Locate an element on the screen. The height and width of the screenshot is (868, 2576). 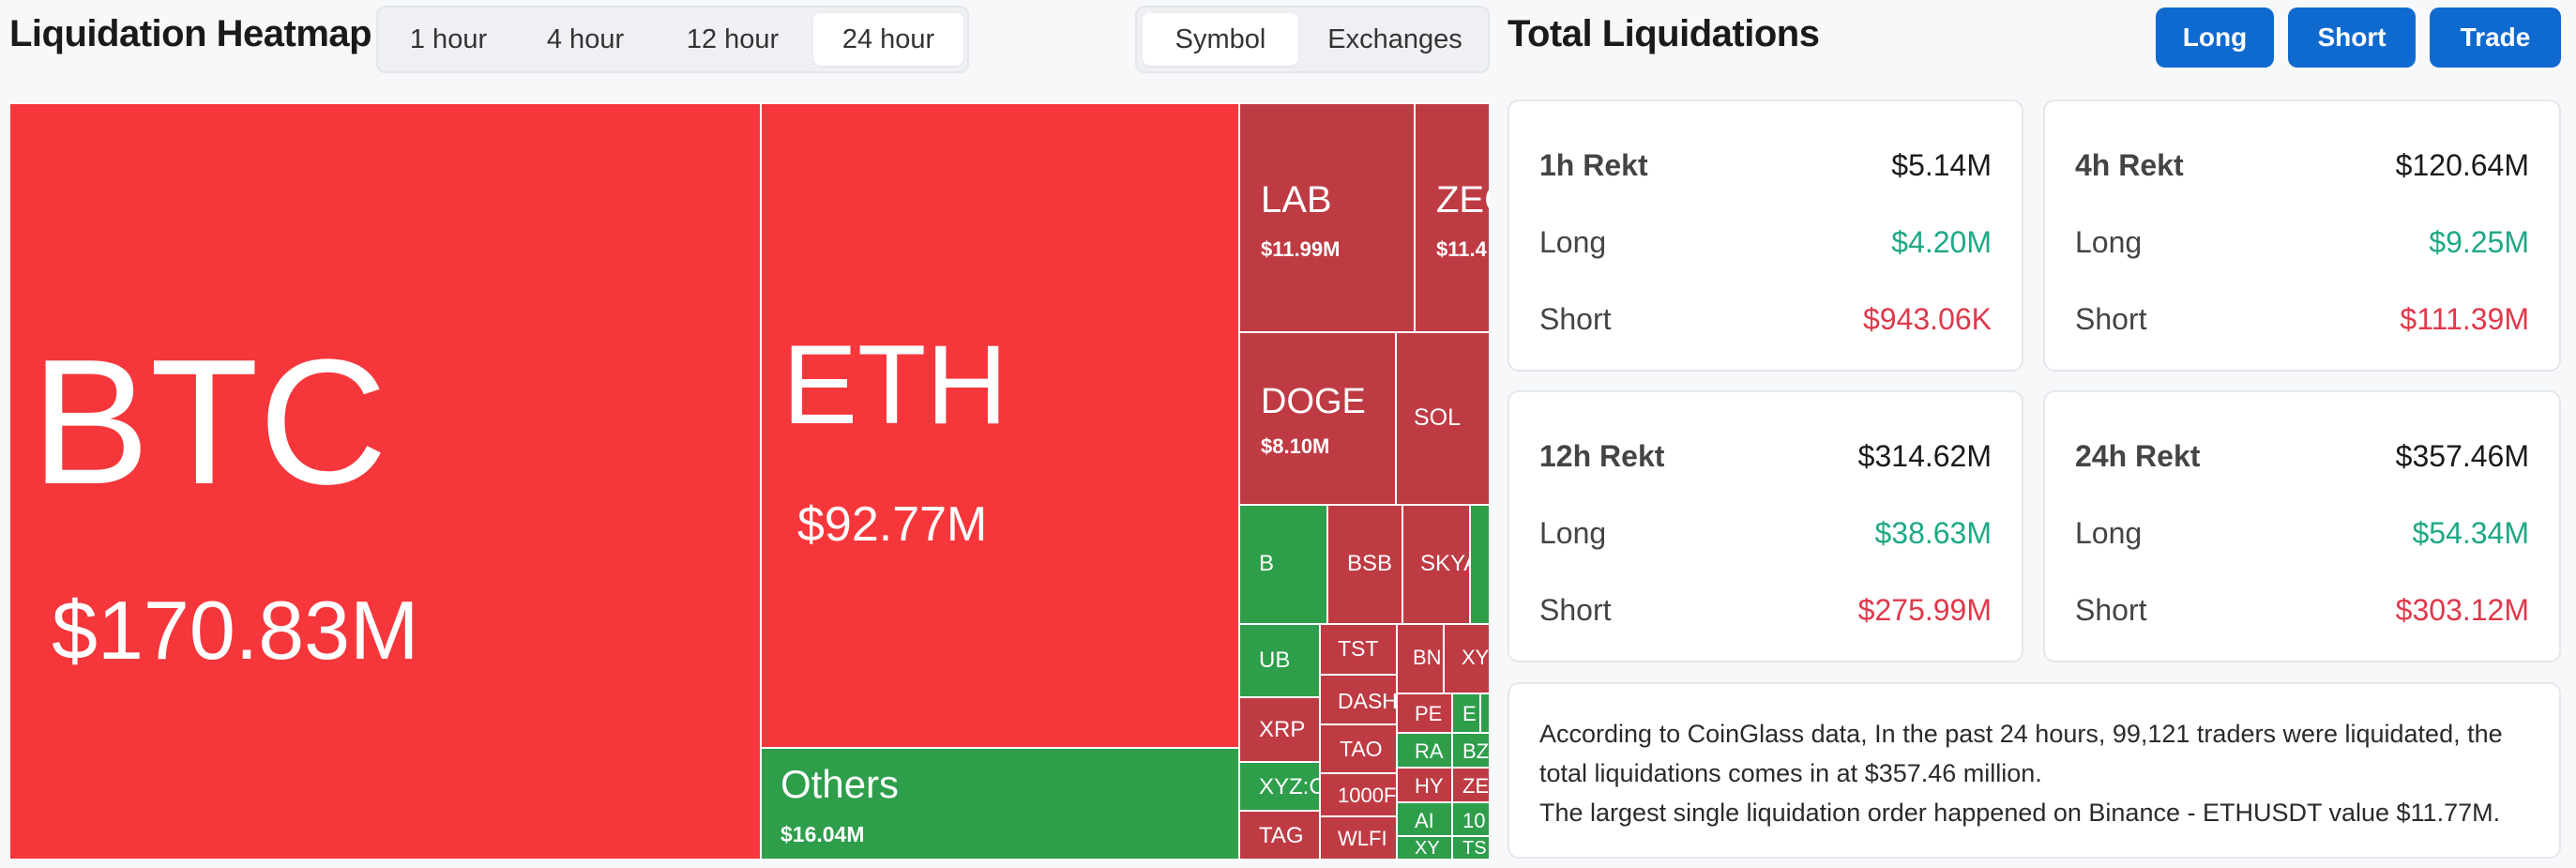
tile-sol: SOL is located at coordinates (1443, 418).